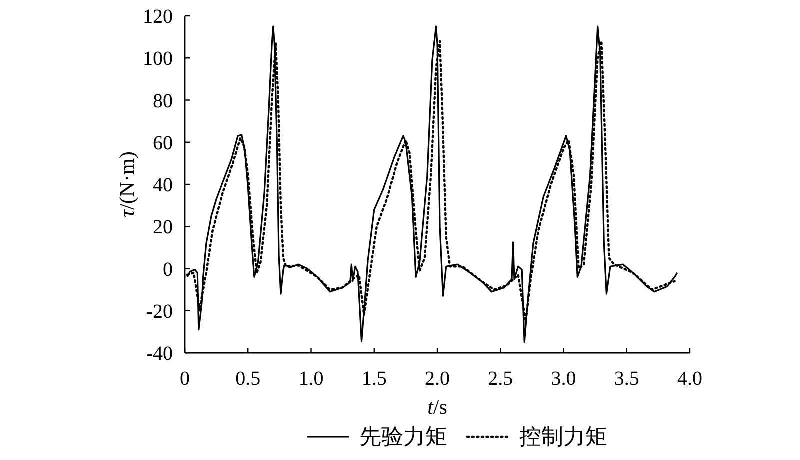 The width and height of the screenshot is (800, 460). What do you see at coordinates (374, 379) in the screenshot?
I see `x-tick-label: 1.5` at bounding box center [374, 379].